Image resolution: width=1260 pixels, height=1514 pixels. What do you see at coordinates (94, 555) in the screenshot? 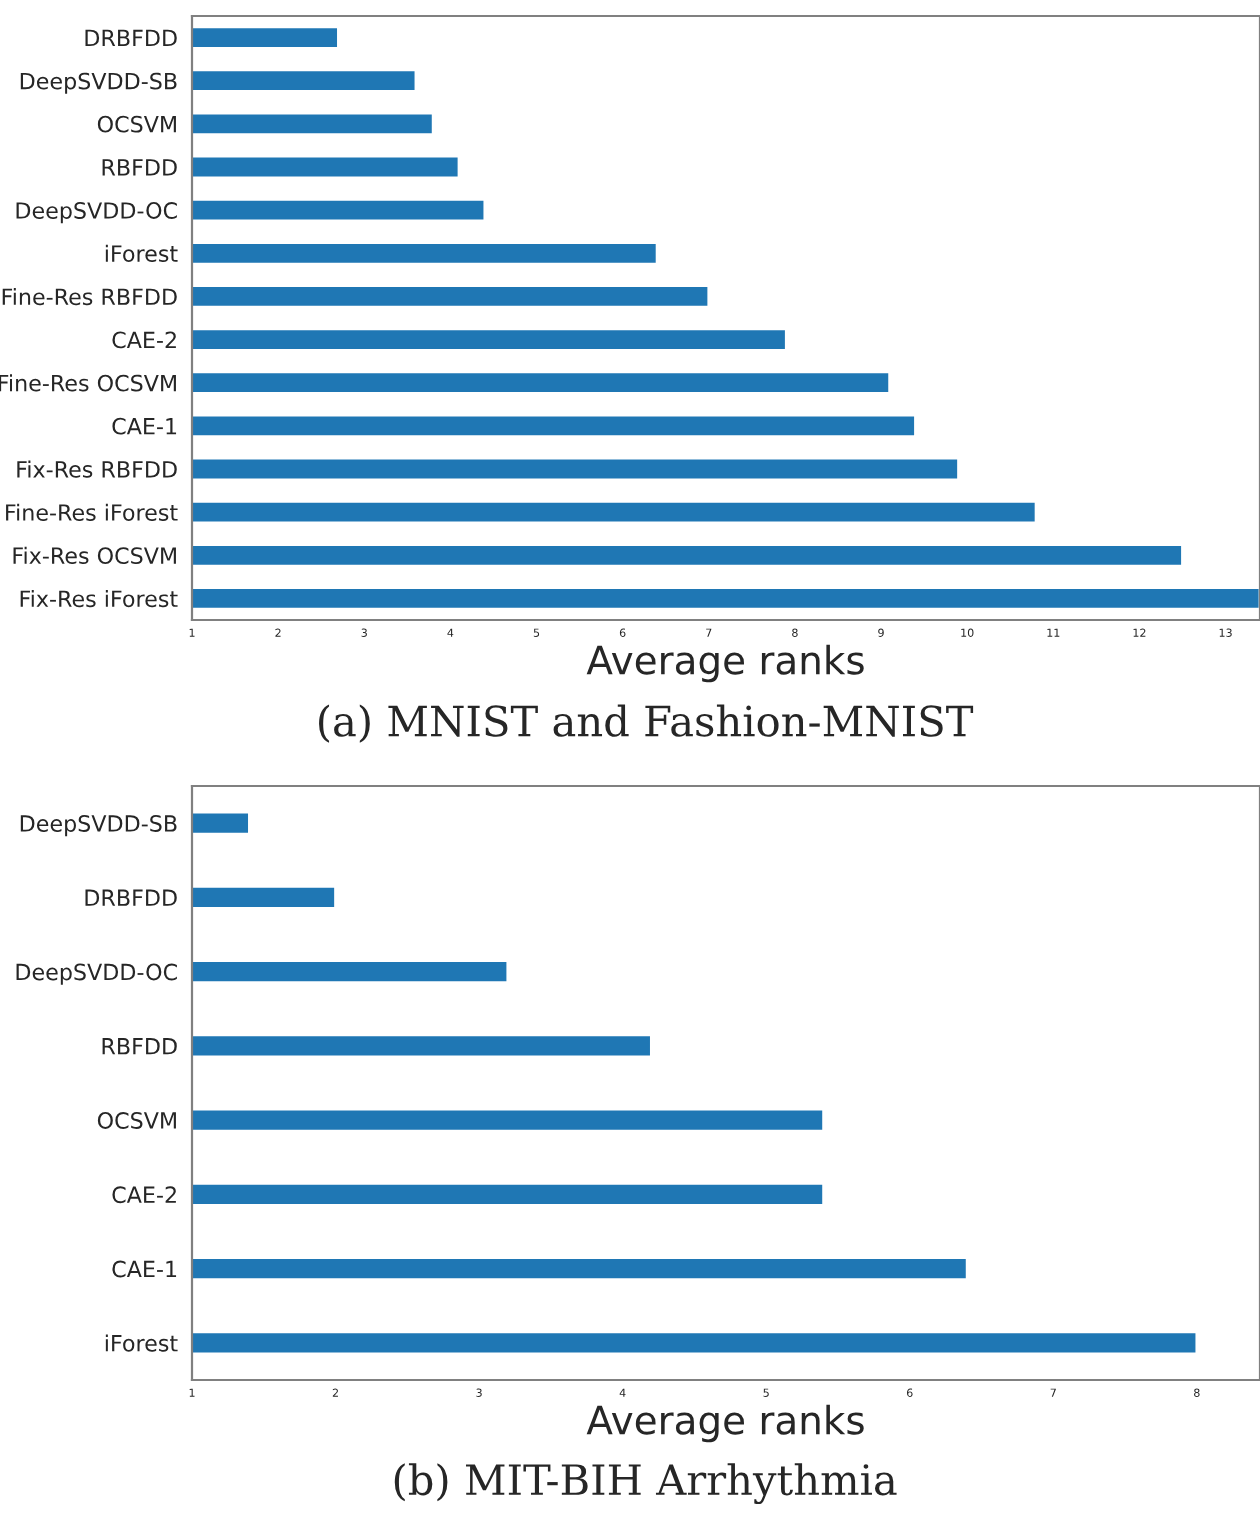
I see `y-tick-label: Fix-Res OCSVM` at bounding box center [94, 555].